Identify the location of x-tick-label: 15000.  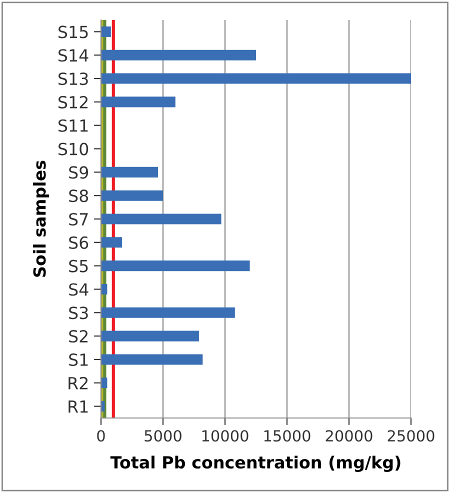
(287, 436).